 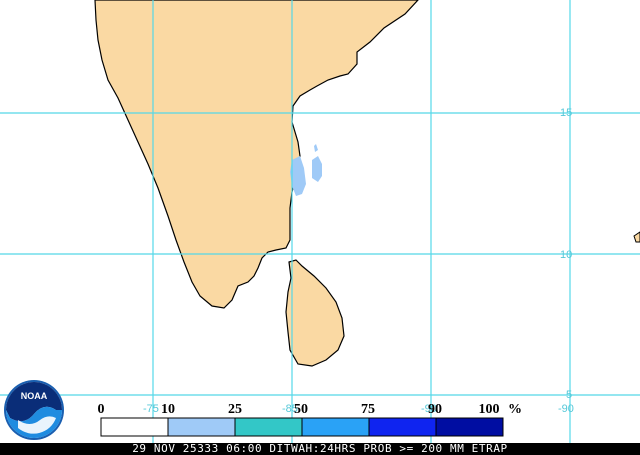 I want to click on noaa-logo-text: NOAA, so click(x=34, y=396).